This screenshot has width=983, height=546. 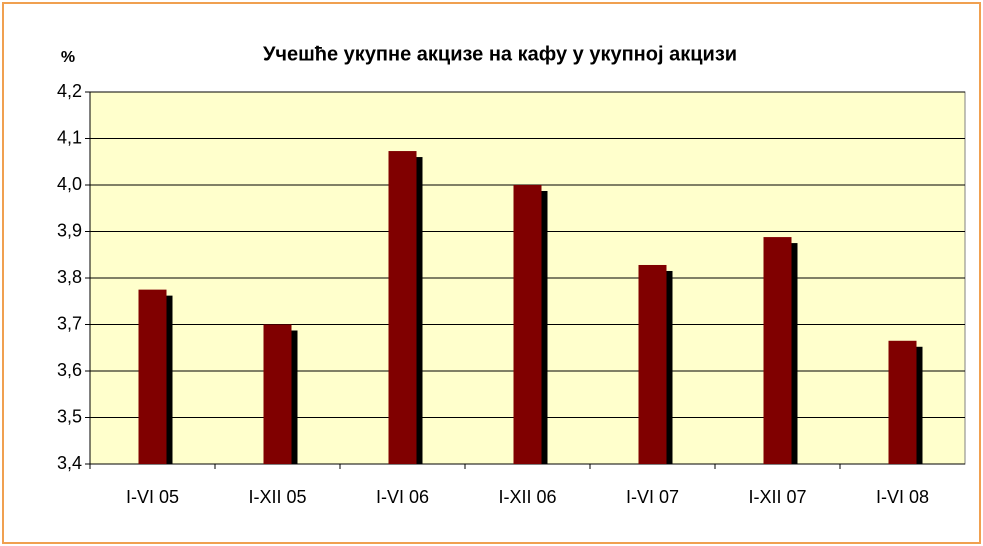 What do you see at coordinates (277, 497) in the screenshot?
I see `x-tick-label: I-XII 05` at bounding box center [277, 497].